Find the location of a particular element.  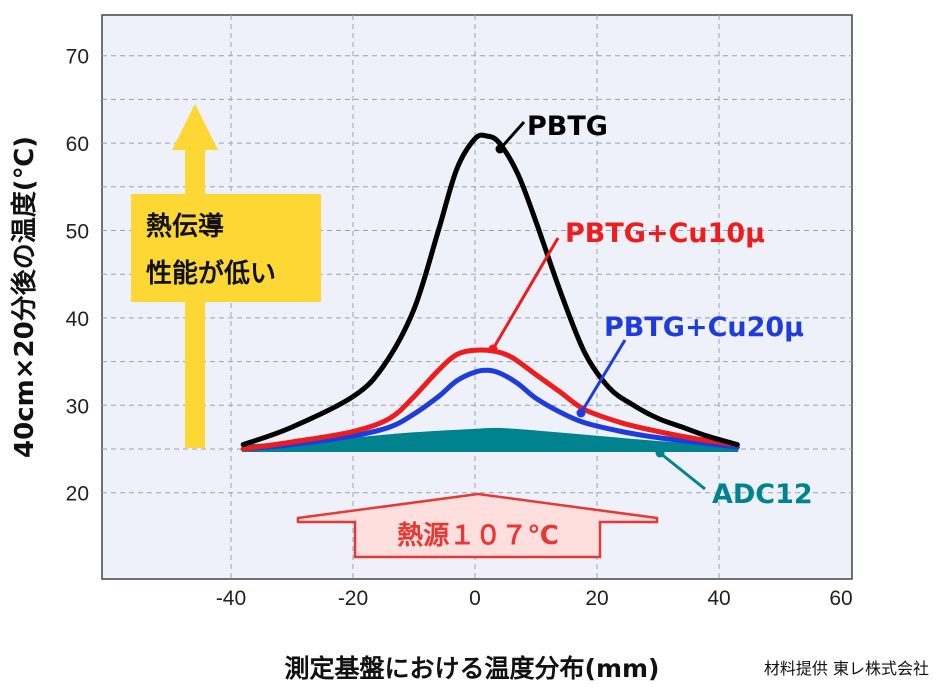

series-label: PBTG is located at coordinates (567, 126).